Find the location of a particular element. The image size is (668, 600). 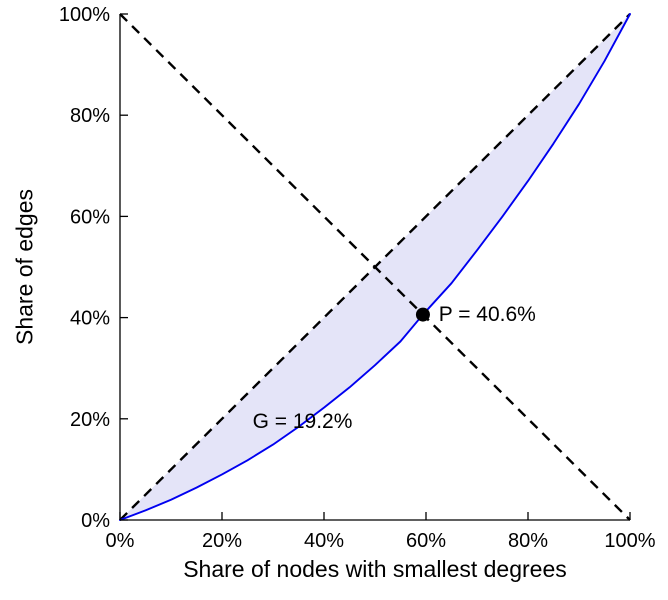

x-axis-label: Share of nodes with smallest degrees is located at coordinates (375, 569).